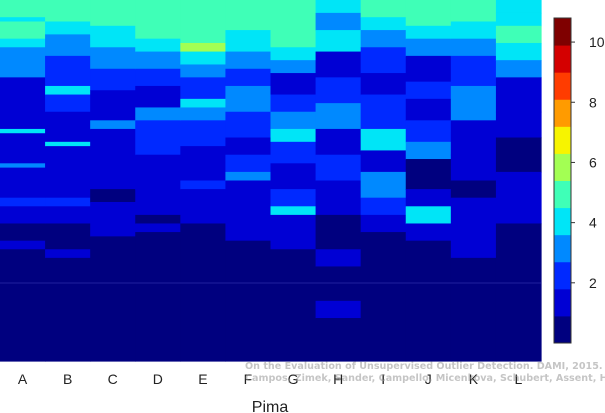 Image resolution: width=605 pixels, height=413 pixels. What do you see at coordinates (383, 379) in the screenshot?
I see `x-tick-label-I: I` at bounding box center [383, 379].